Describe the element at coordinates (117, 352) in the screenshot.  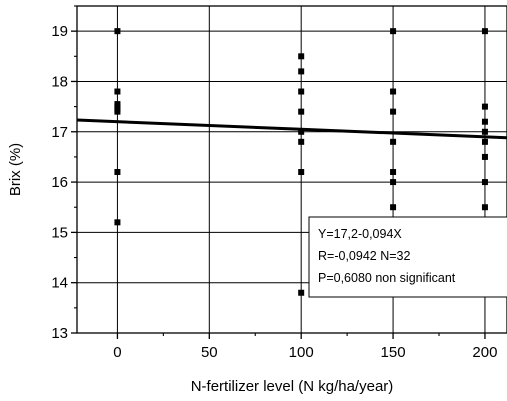
I see `x-tick-label: 0` at that location.